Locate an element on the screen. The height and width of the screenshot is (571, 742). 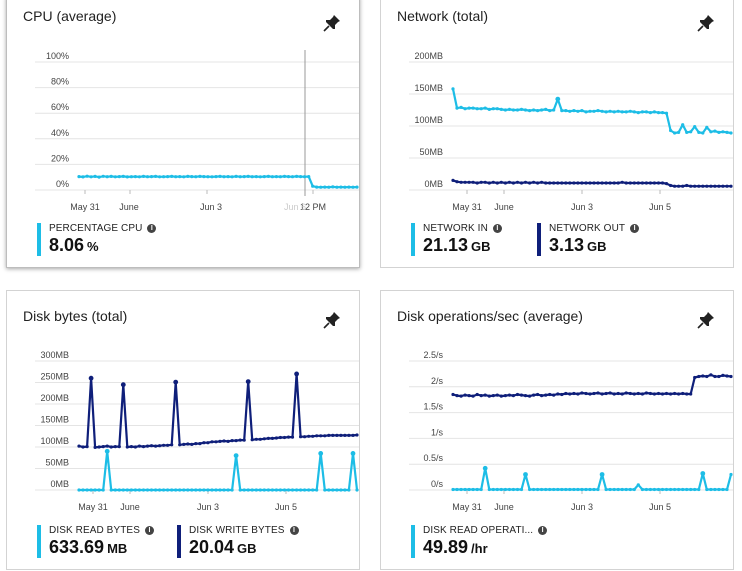
x-tick-label: June is located at coordinates (129, 207).